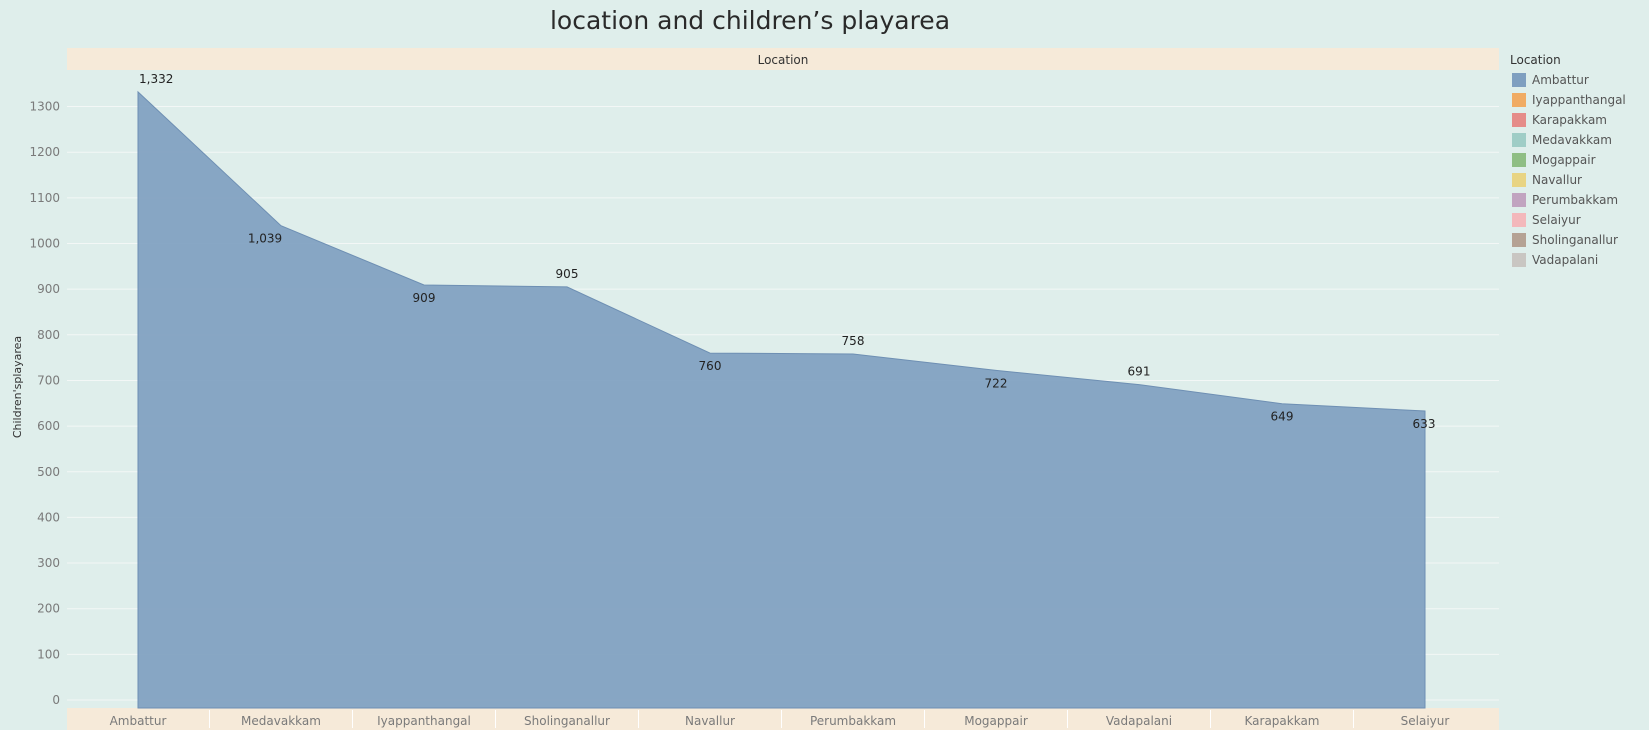 Image resolution: width=1649 pixels, height=730 pixels. What do you see at coordinates (1425, 721) in the screenshot?
I see `x-tick-label: Selaiyur` at bounding box center [1425, 721].